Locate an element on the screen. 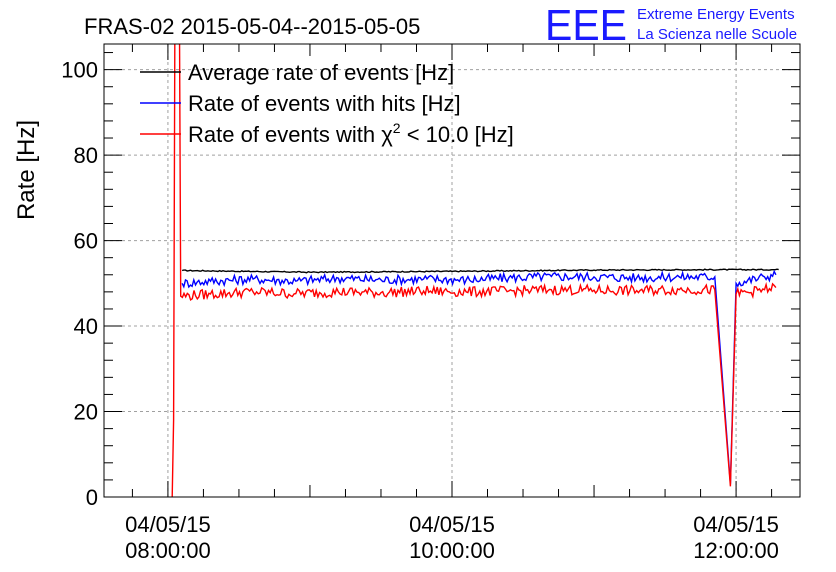 This screenshot has height=572, width=836. y-tick-label: 60 is located at coordinates (86, 241).